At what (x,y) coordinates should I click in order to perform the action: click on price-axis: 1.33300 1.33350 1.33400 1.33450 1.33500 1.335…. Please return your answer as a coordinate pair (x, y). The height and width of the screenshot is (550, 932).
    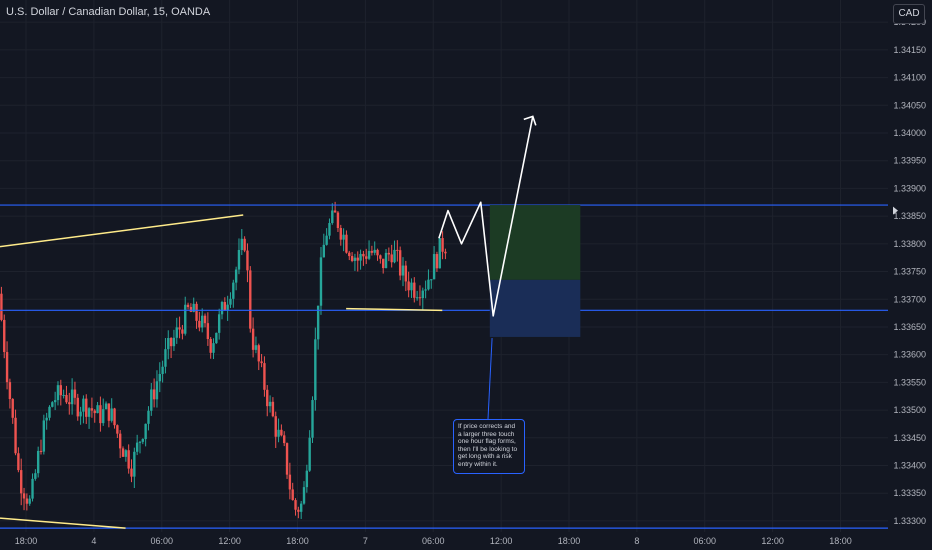
    Looking at the image, I should click on (909, 271).